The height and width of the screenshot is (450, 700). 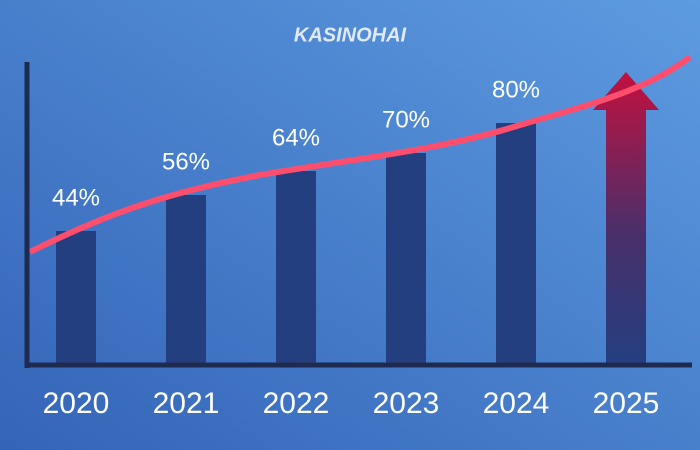 What do you see at coordinates (76, 197) in the screenshot?
I see `value-label: 44%` at bounding box center [76, 197].